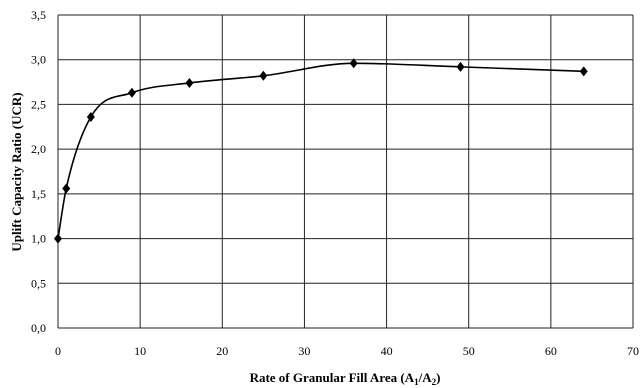 Image resolution: width=641 pixels, height=388 pixels. Describe the element at coordinates (387, 351) in the screenshot. I see `x-tick-label: 40` at that location.